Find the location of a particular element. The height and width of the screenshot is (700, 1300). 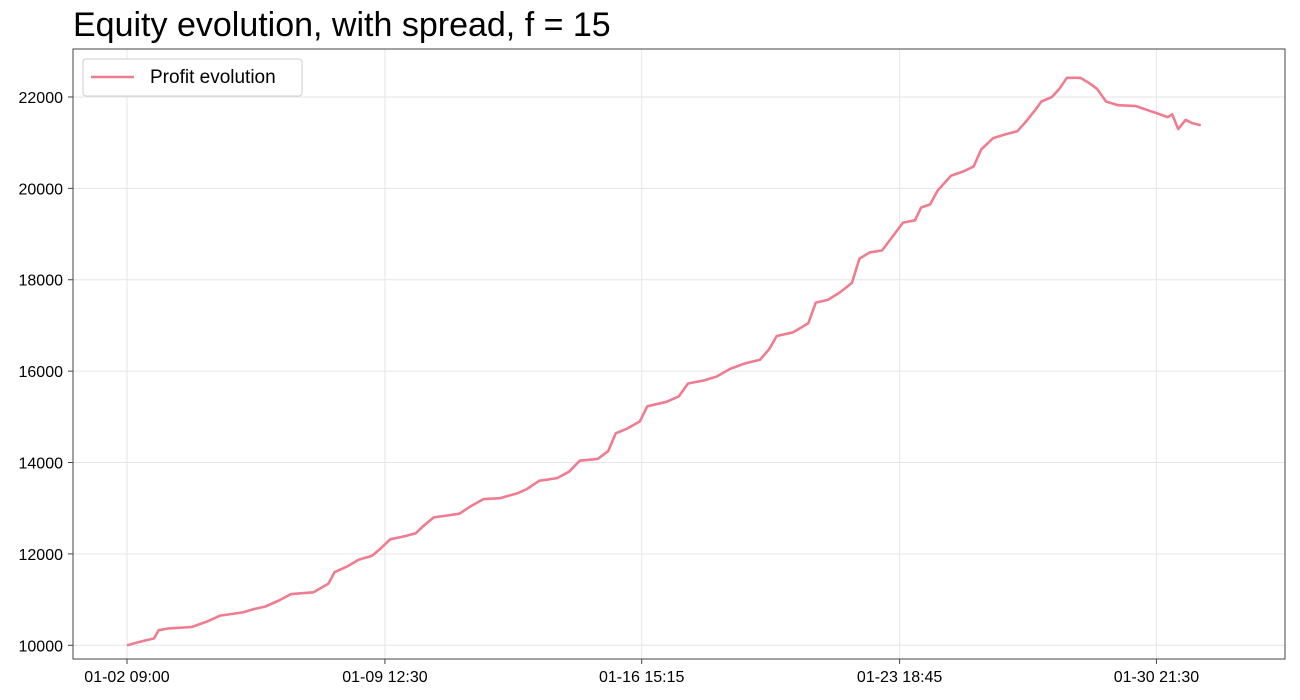

y-tick-label: 14000 is located at coordinates (41, 464).